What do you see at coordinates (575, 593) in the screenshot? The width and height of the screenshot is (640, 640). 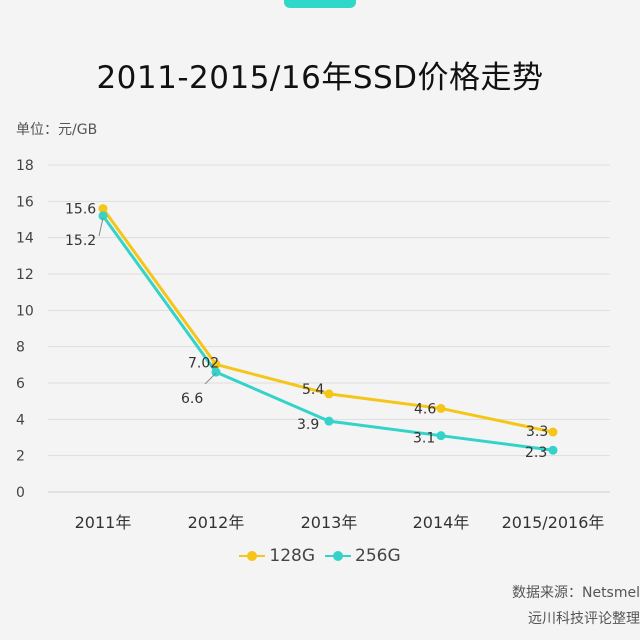 I see `source-line-1: 数据来源：Netsmel` at bounding box center [575, 593].